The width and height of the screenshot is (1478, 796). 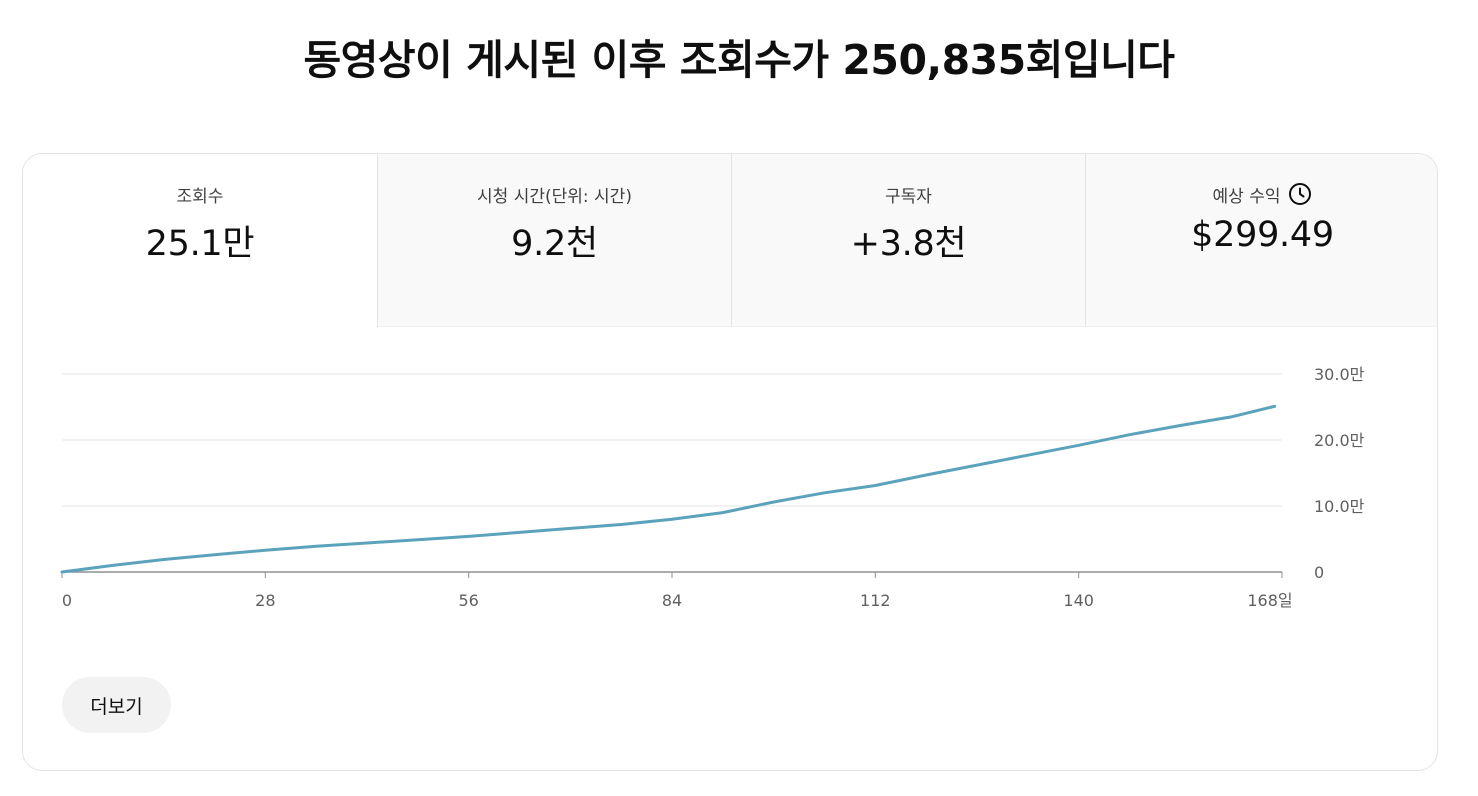 I want to click on tab-subscribers: 구독자 +3.8천, so click(x=908, y=240).